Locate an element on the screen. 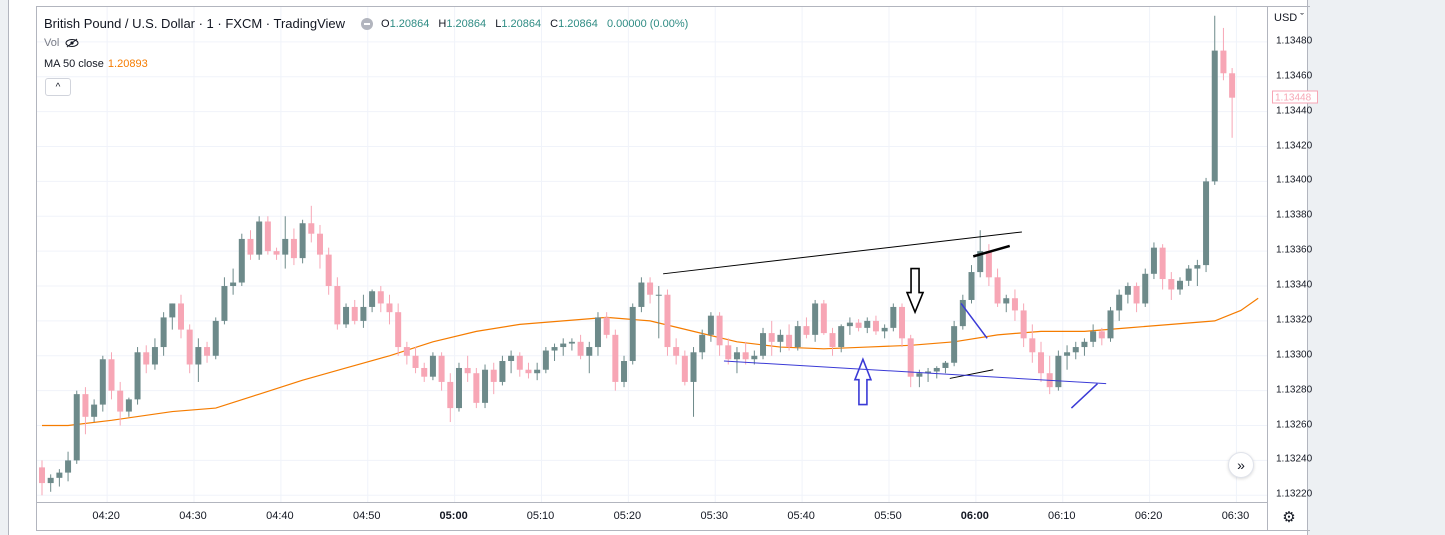 The height and width of the screenshot is (535, 1445). chart-settings-button: ⚙ is located at coordinates (1289, 517).